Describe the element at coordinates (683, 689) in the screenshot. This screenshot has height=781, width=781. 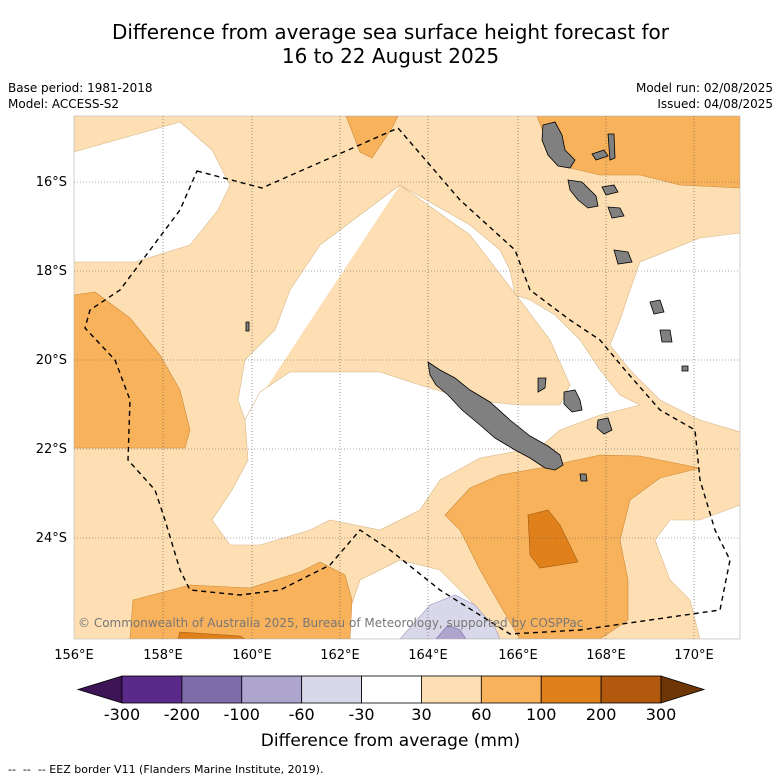
I see `colorbar-extend-high` at that location.